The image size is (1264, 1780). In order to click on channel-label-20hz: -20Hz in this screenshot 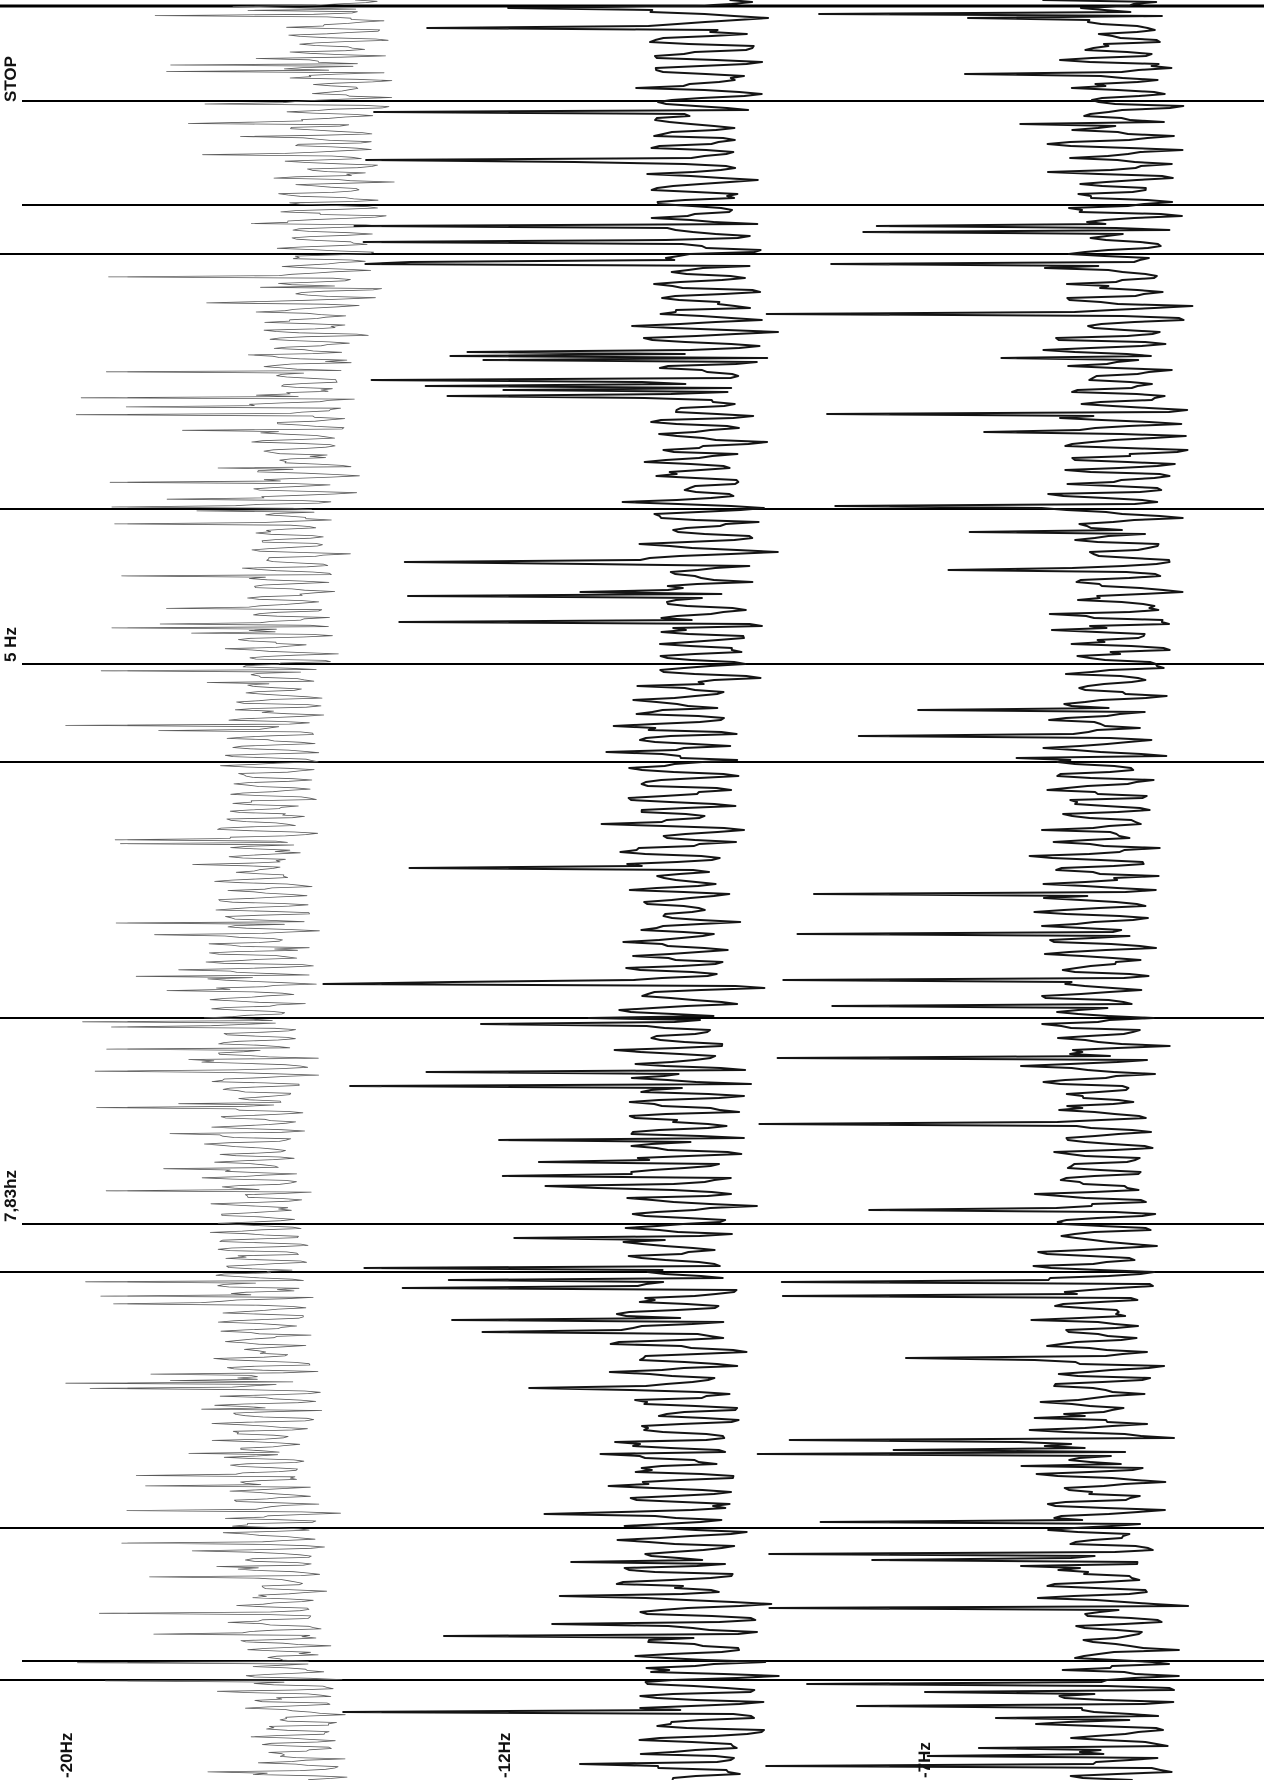, I will do `click(66, 1755)`.